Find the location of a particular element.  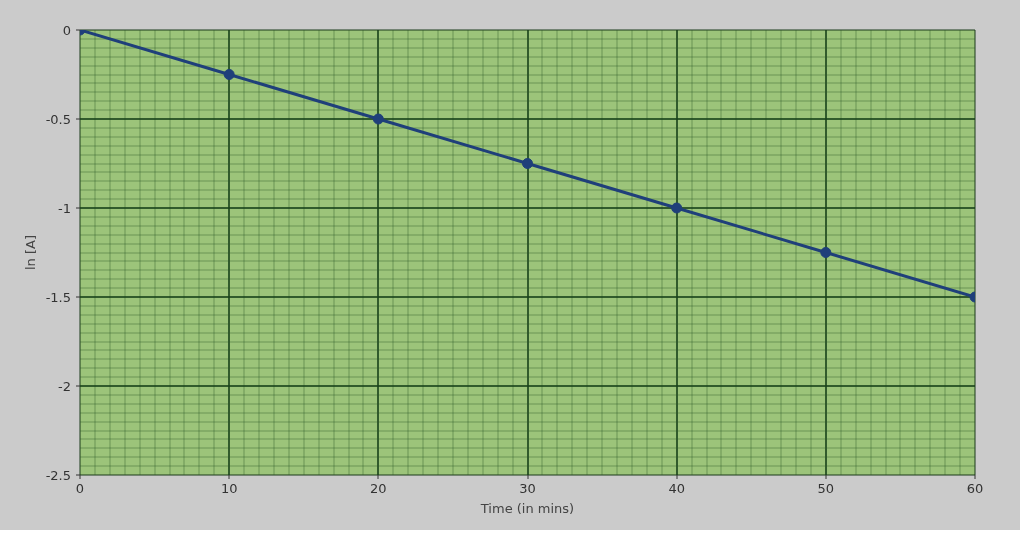

y-tick-label: -1.5 is located at coordinates (58, 297).